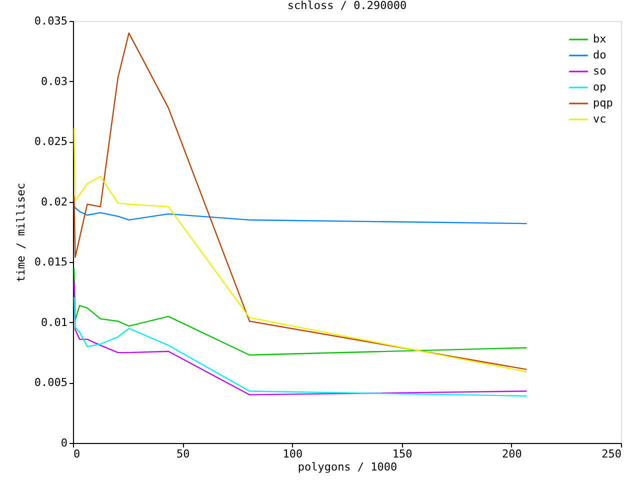 The width and height of the screenshot is (640, 480). Describe the element at coordinates (603, 103) in the screenshot. I see `legend-label: pqp` at that location.